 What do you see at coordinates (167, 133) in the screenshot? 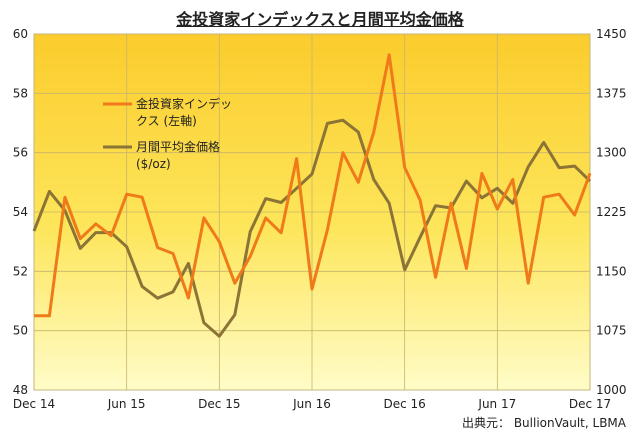
I see `legend: 金投資家インデッ クス (左軸) 月間平均金価格 ($/oz)` at bounding box center [167, 133].